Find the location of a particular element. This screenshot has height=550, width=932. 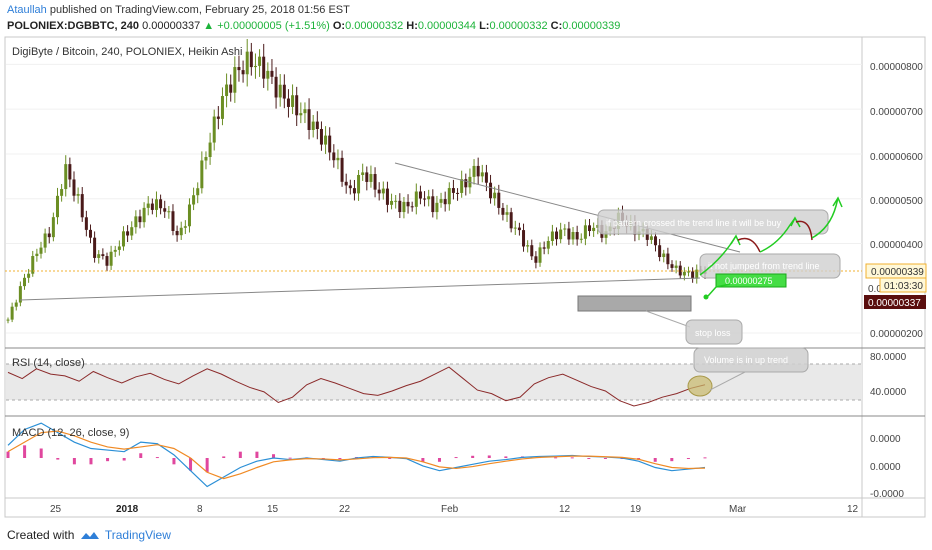

support-trendline is located at coordinates (360, 289).